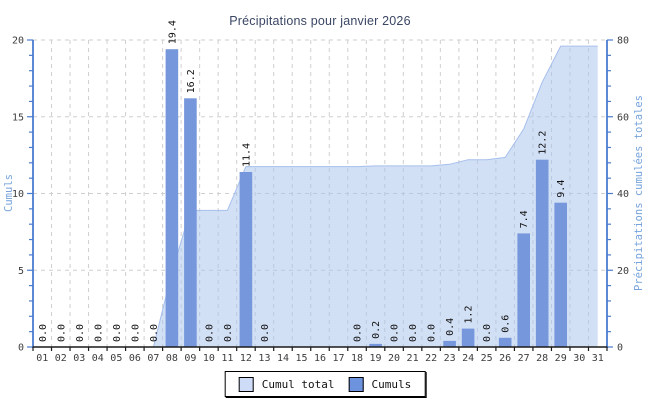 This screenshot has width=650, height=400. I want to click on x-tick-label: 19, so click(376, 358).